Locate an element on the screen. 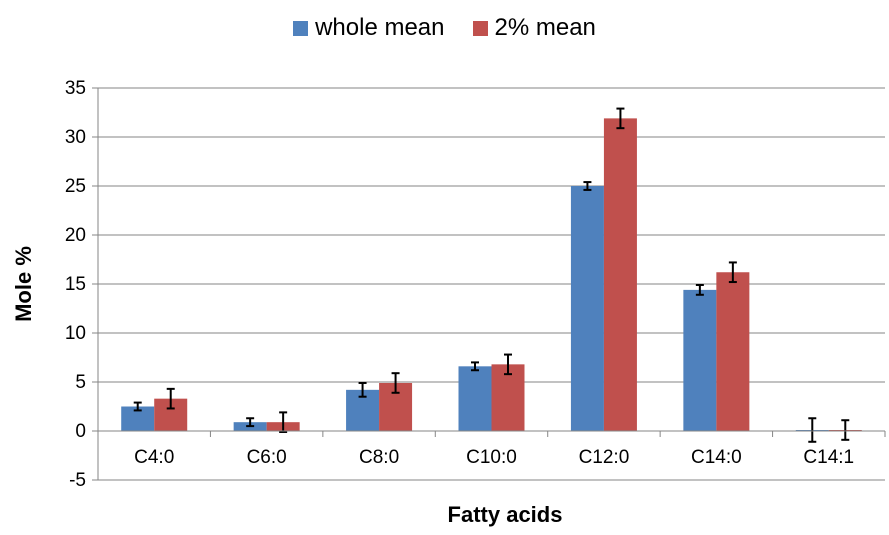  legend-item-2pct-mean: 2% mean is located at coordinates (534, 28).